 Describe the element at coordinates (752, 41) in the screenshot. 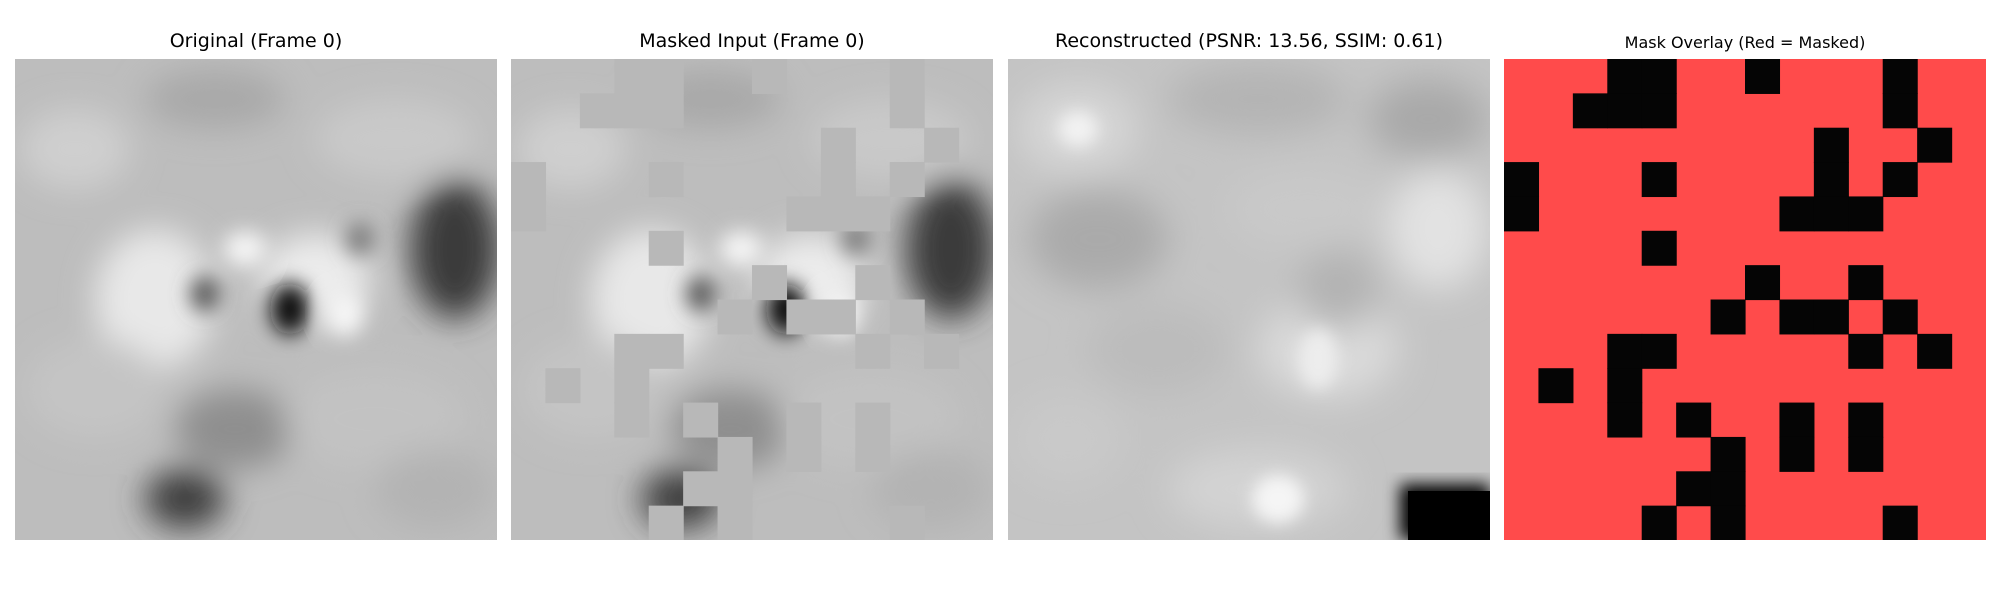

I see `masked-title: Masked Input (Frame 0)` at that location.